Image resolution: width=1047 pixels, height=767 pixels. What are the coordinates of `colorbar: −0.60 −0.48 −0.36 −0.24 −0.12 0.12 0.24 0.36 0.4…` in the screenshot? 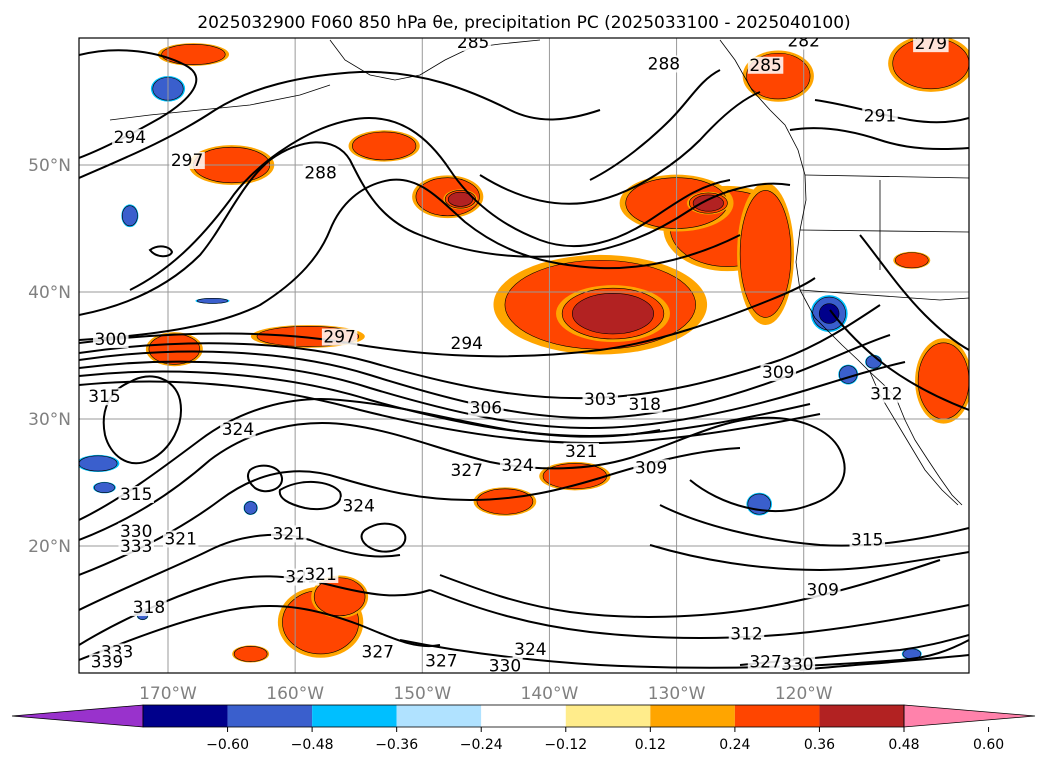 It's located at (523, 728).